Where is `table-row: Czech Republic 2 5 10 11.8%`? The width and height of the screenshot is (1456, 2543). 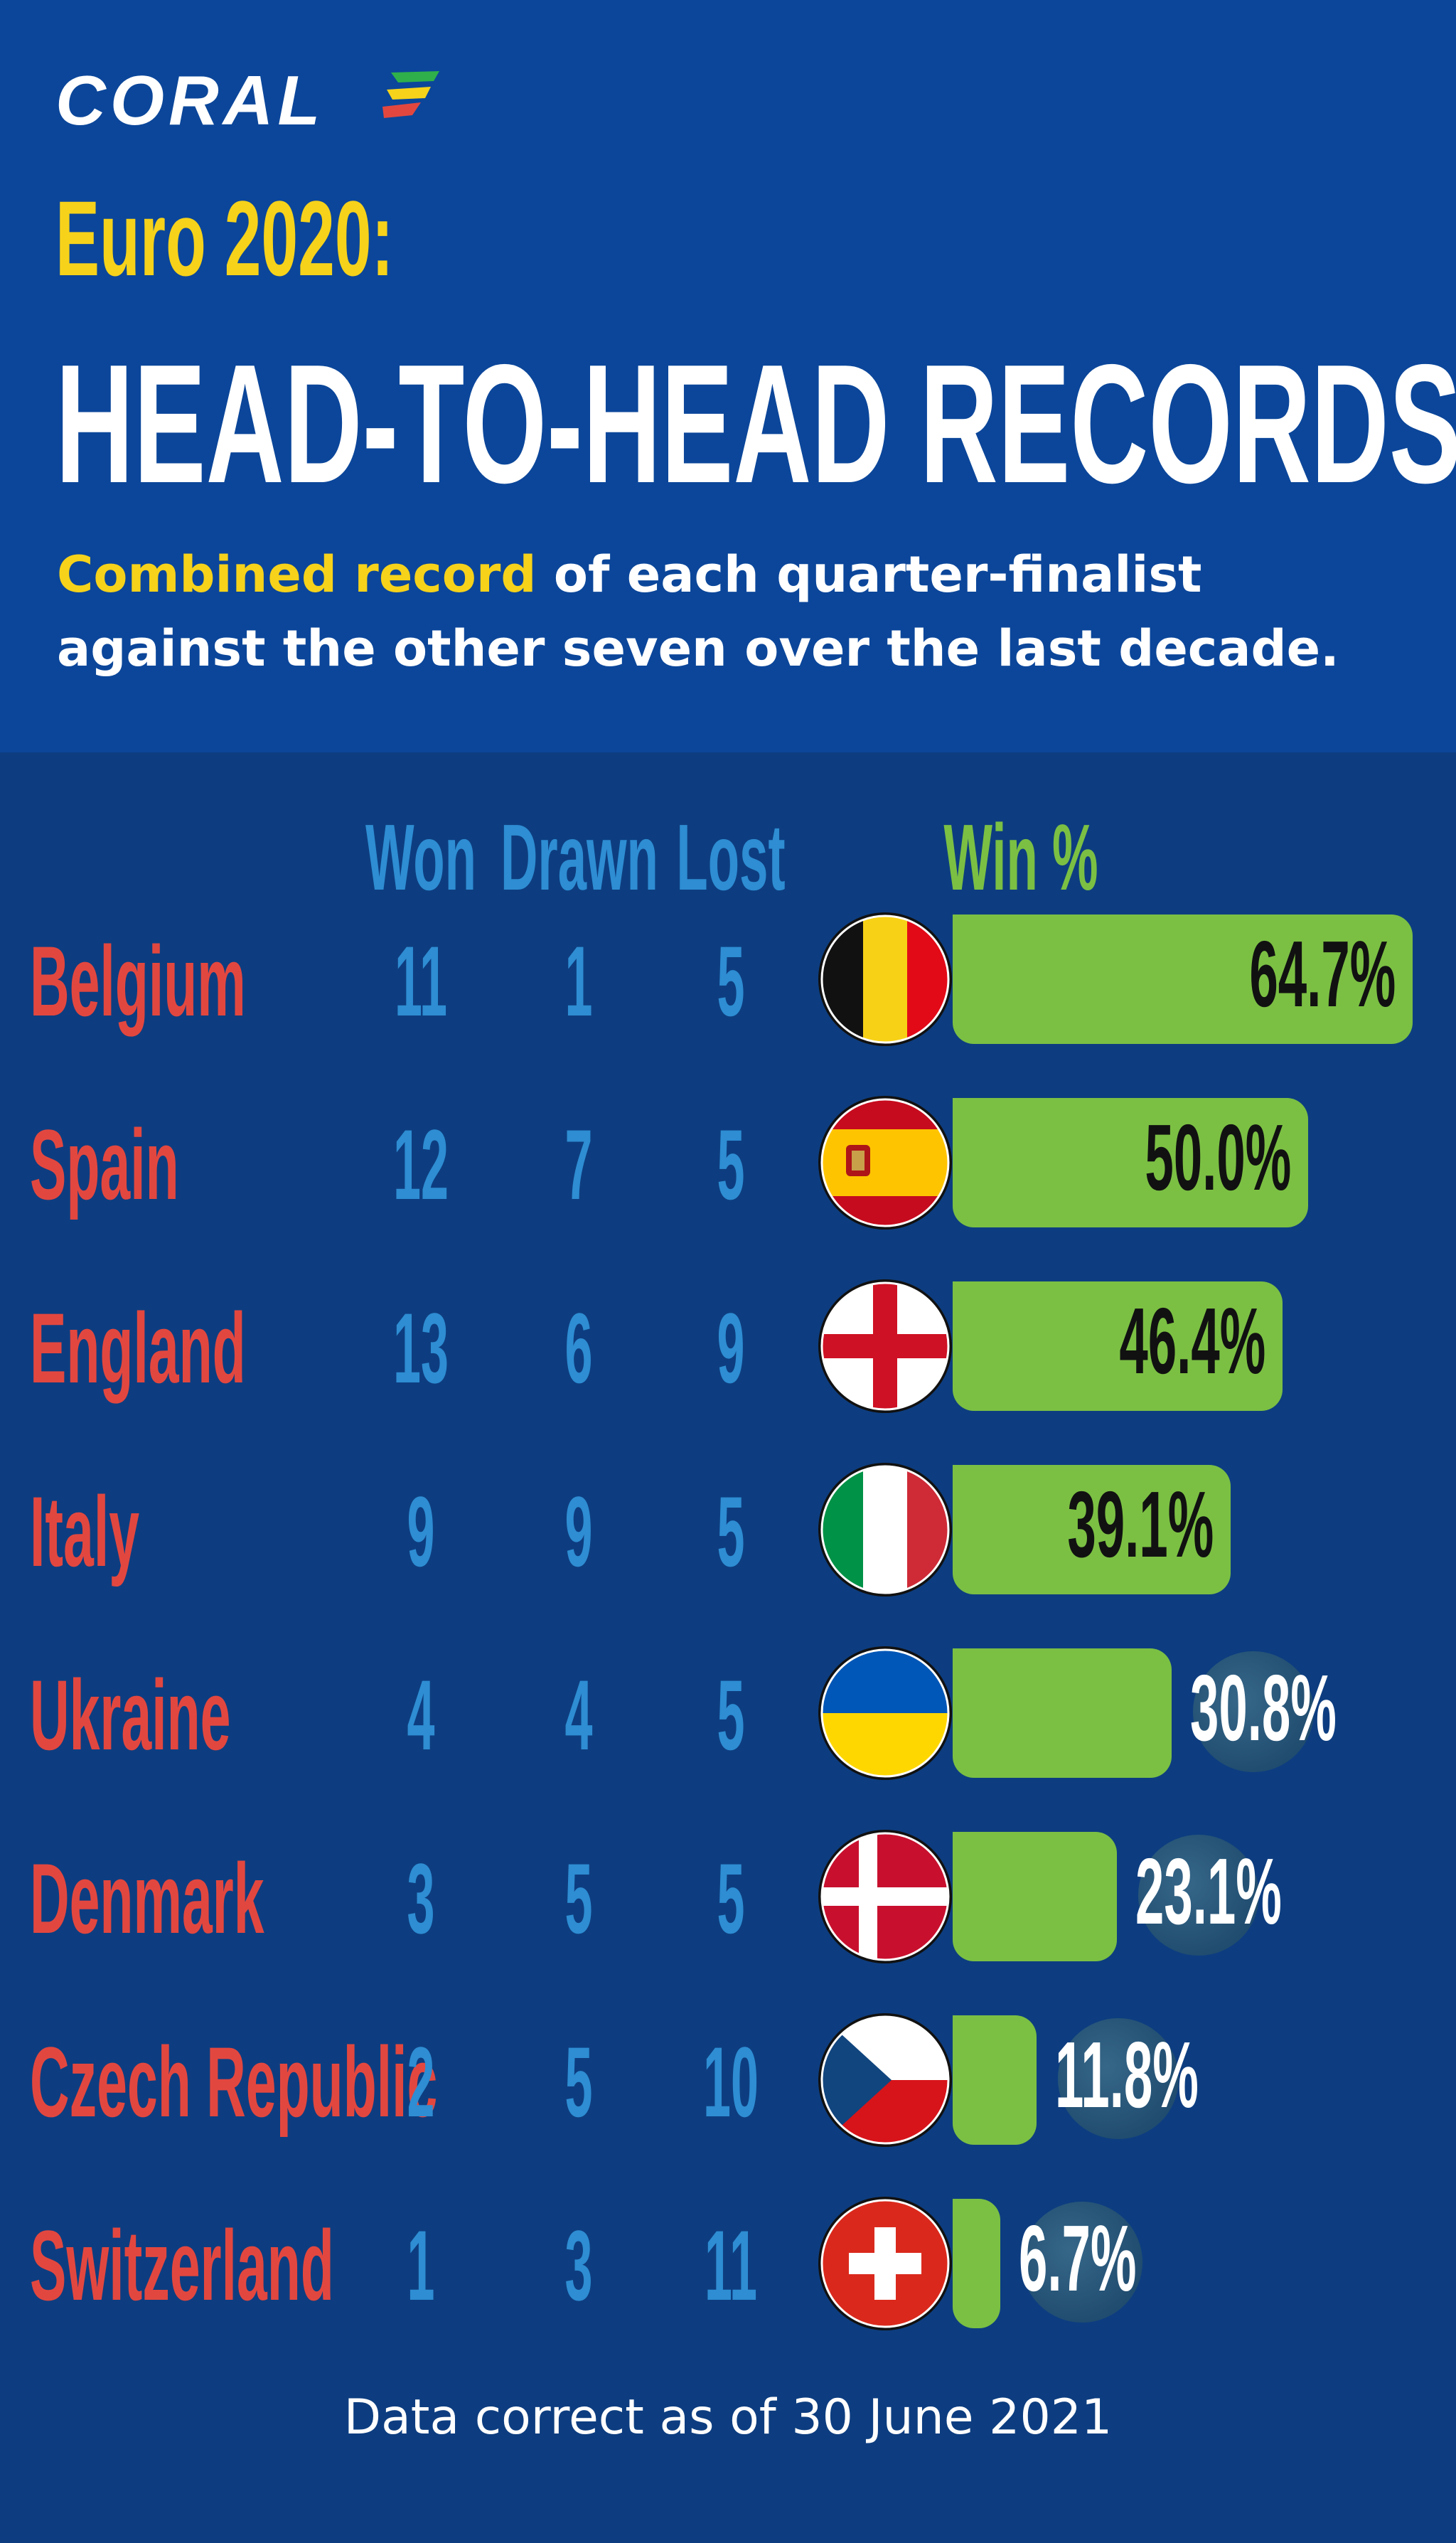
table-row: Czech Republic 2 5 10 11.8% is located at coordinates (728, 2083).